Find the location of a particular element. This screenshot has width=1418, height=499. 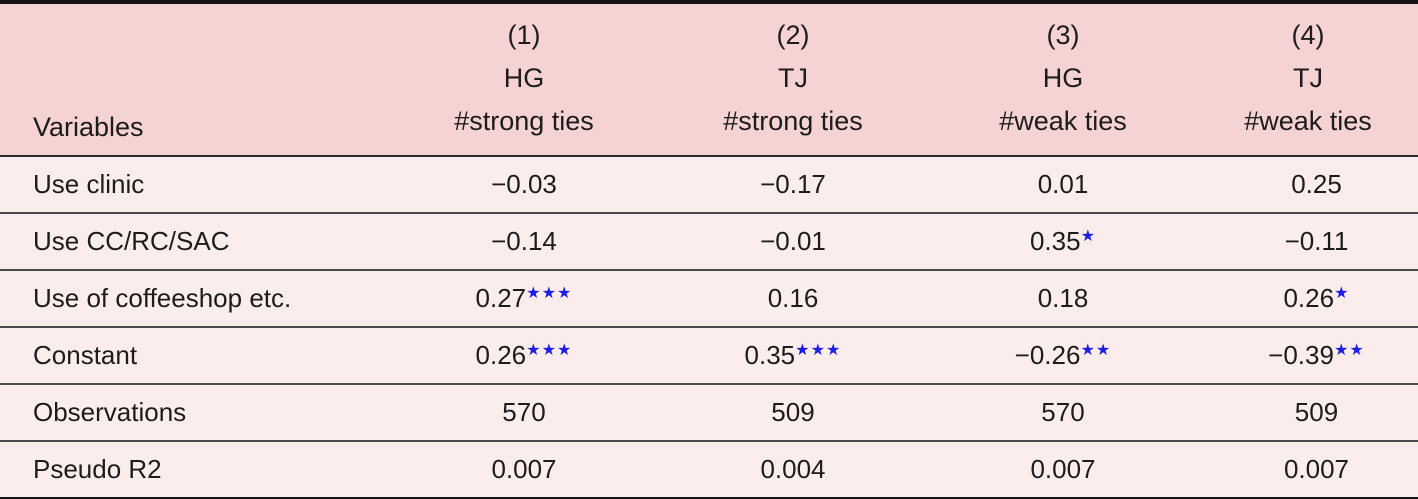

table-row: Pseudo R2 0.007 0.004 0.007 0.007 is located at coordinates (709, 469).